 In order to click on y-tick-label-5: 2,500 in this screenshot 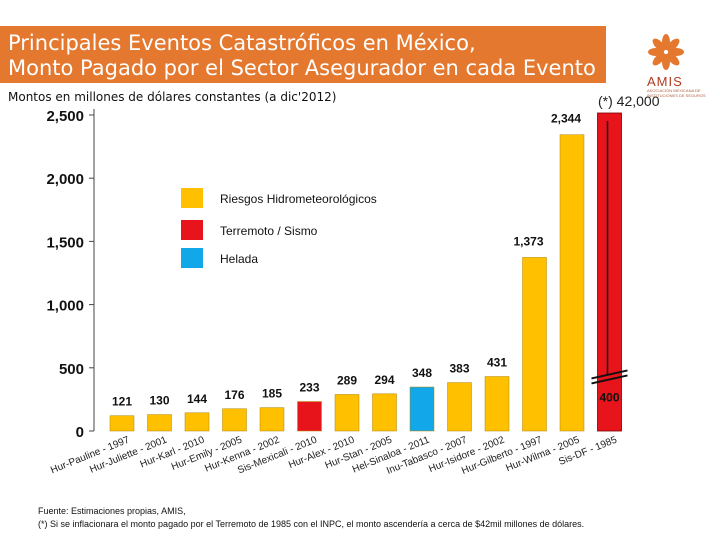, I will do `click(65, 116)`.